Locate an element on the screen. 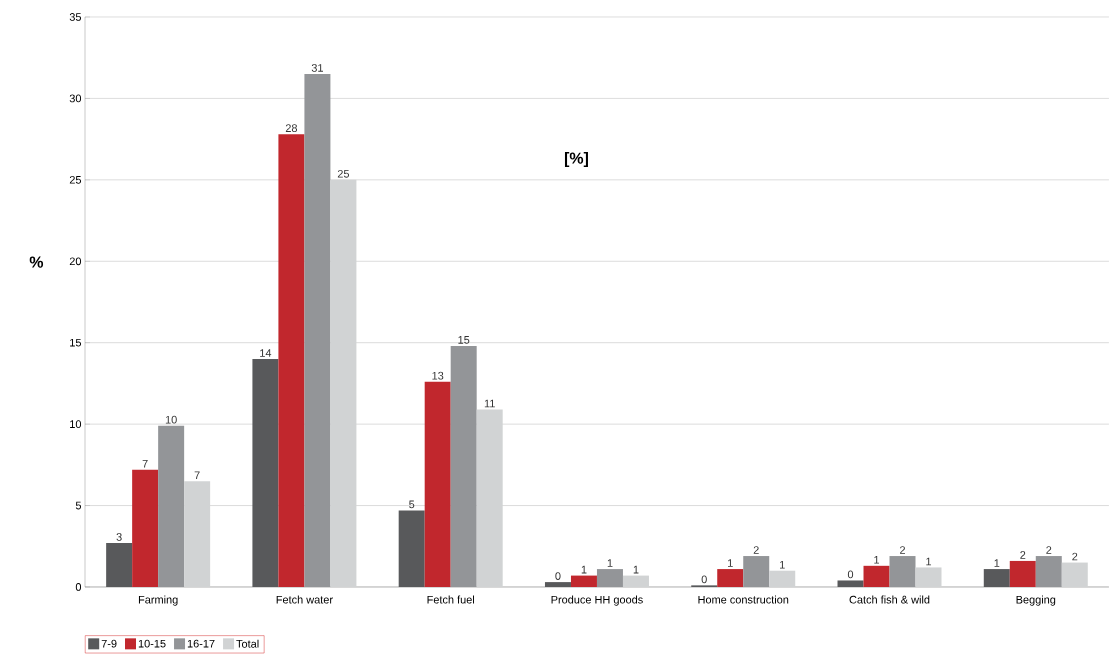 This screenshot has width=1109, height=664. data-label: 28 is located at coordinates (291, 128).